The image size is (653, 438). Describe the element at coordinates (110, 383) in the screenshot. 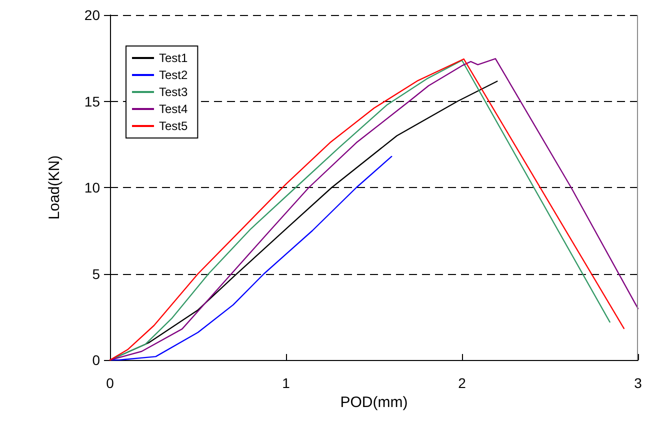

I see `x-tick-label: 0` at that location.